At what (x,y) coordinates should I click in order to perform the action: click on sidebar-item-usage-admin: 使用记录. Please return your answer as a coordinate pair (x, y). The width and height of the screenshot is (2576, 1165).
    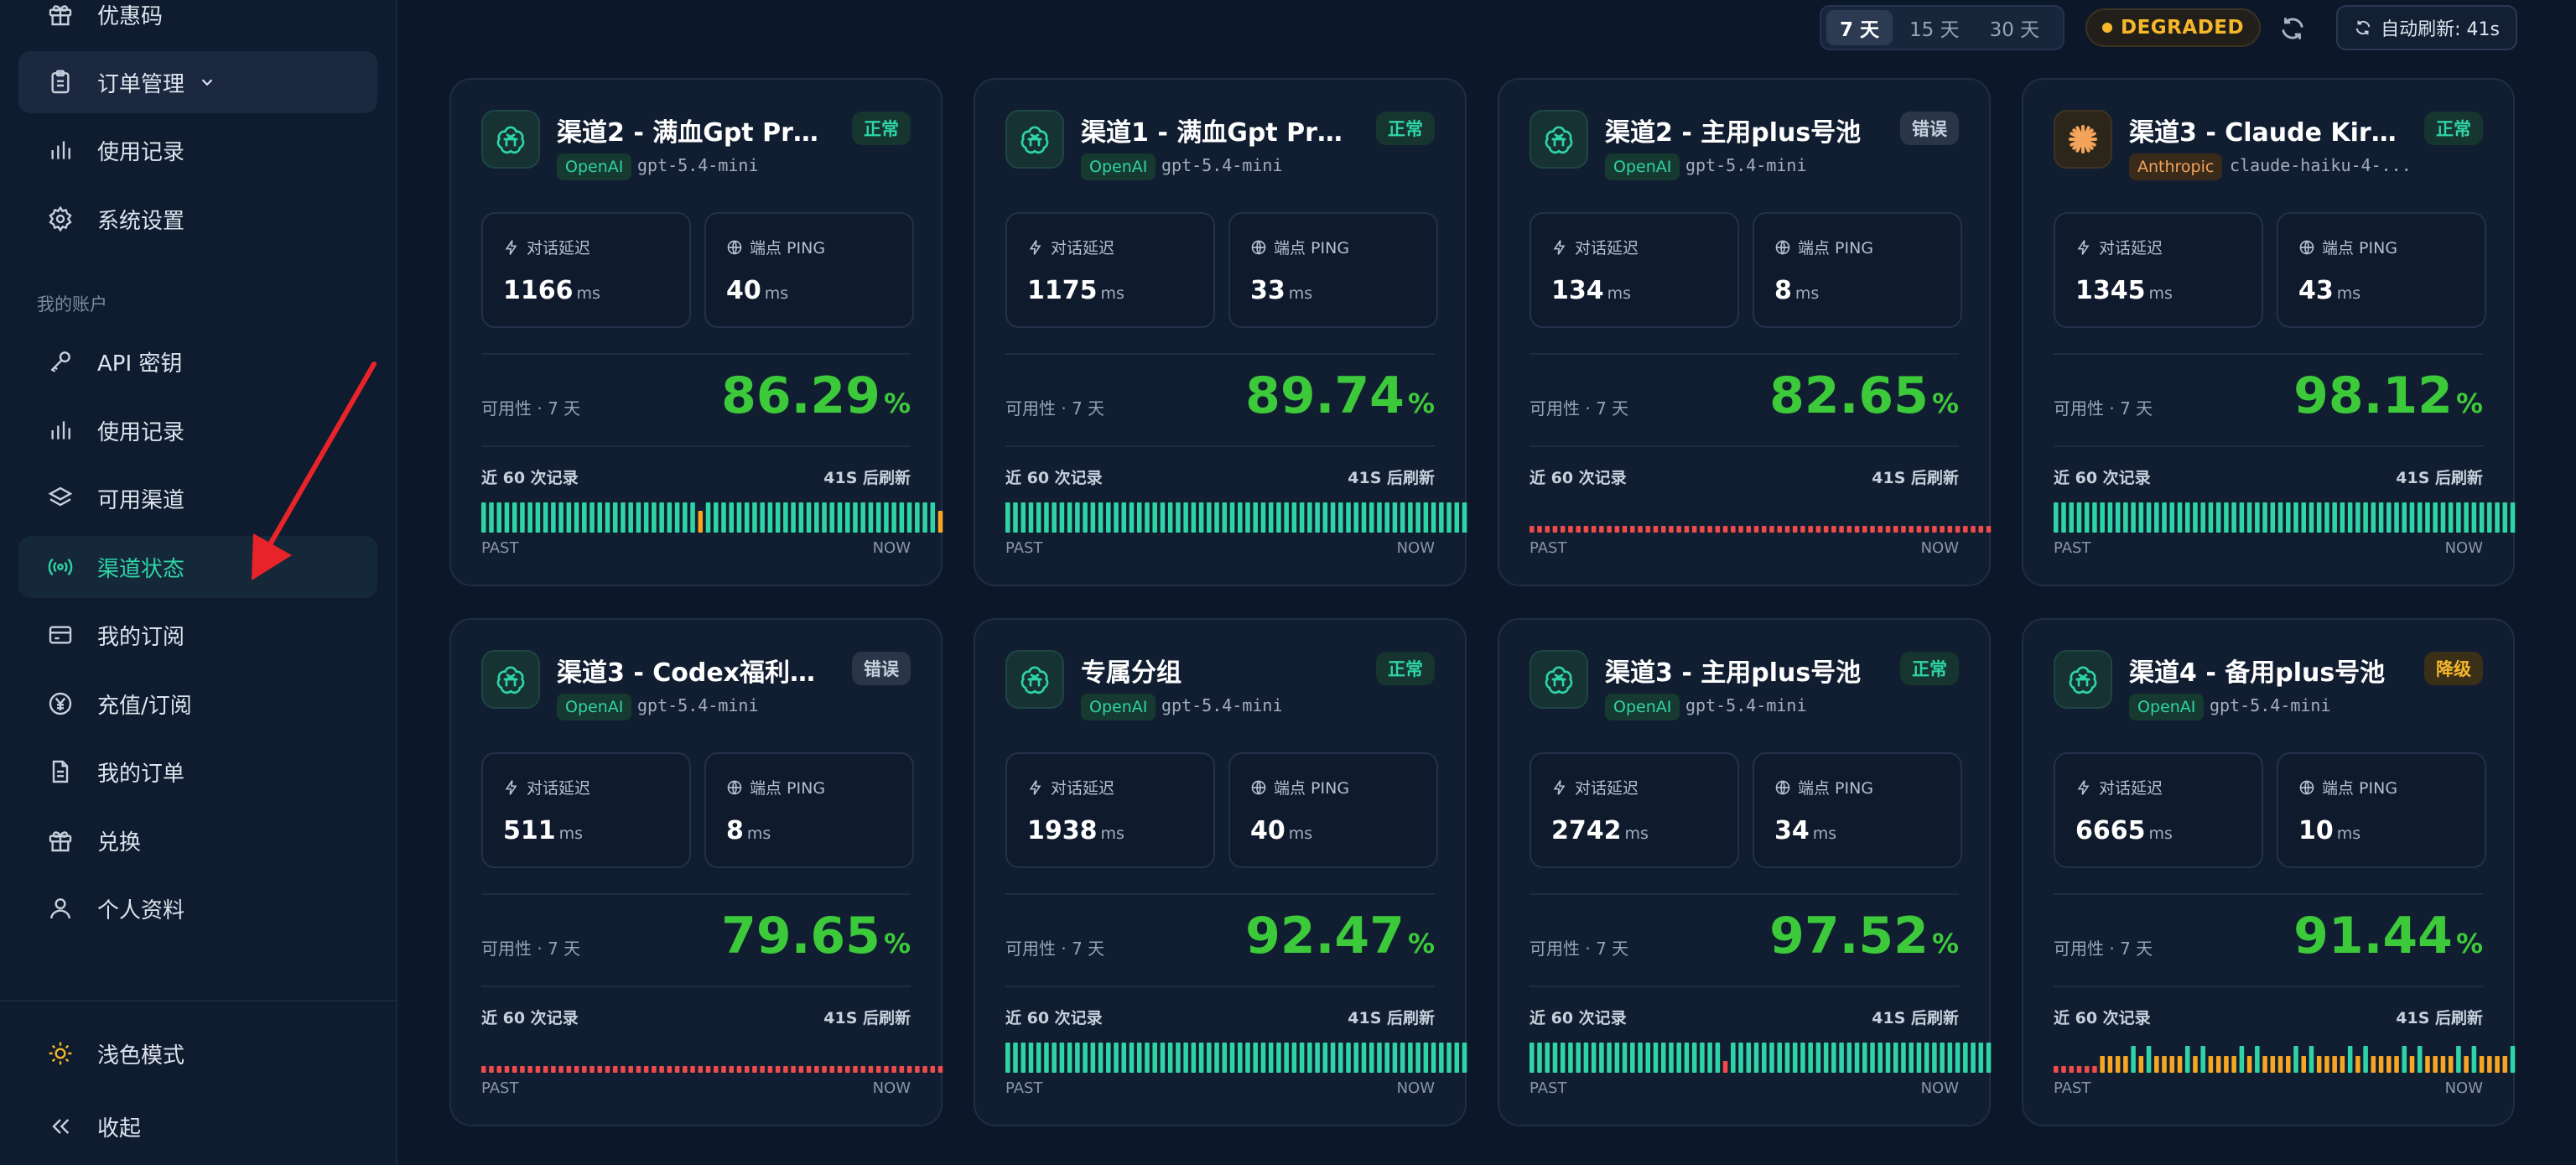
    Looking at the image, I should click on (197, 150).